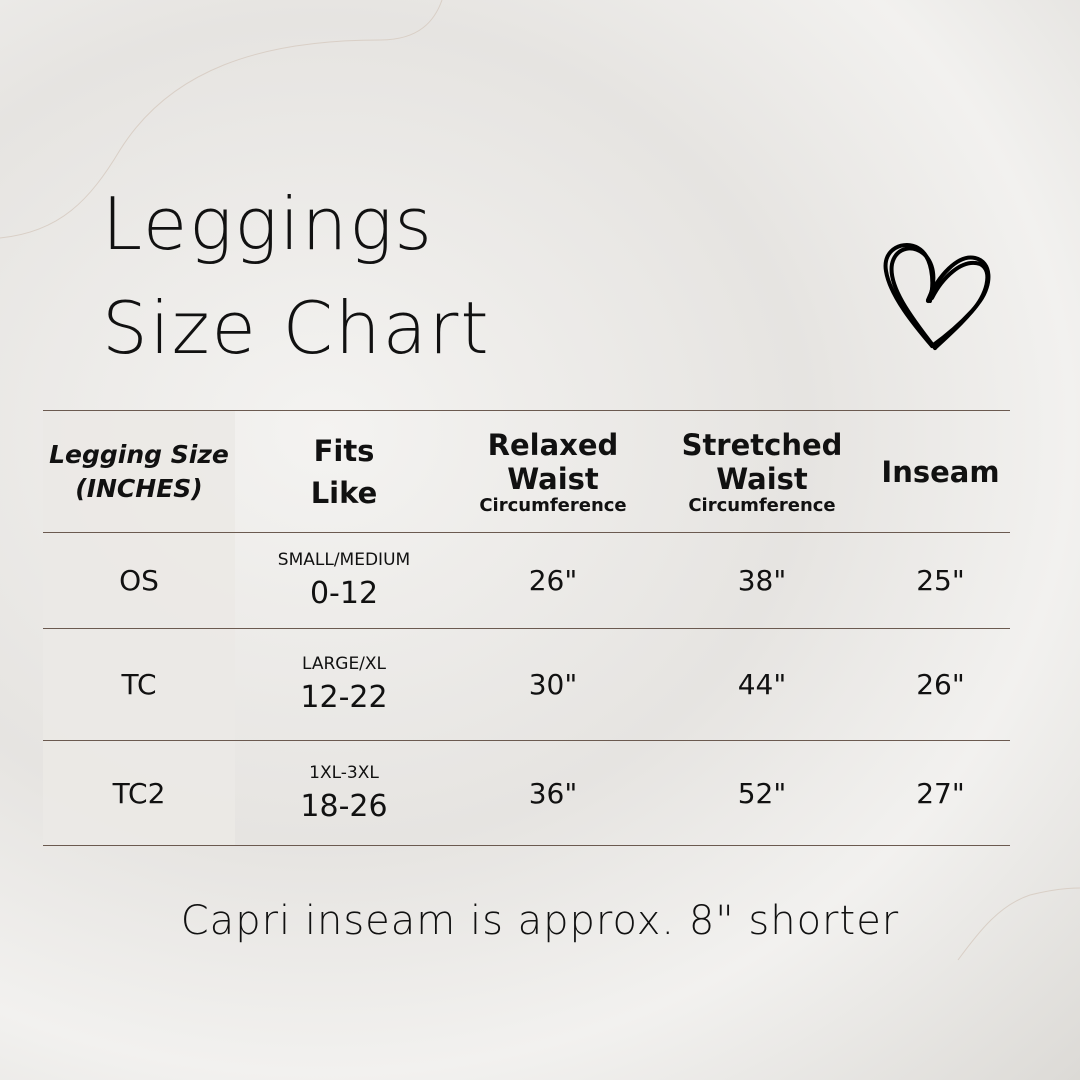 This screenshot has width=1080, height=1080. I want to click on header-text: Stretched, so click(762, 444).